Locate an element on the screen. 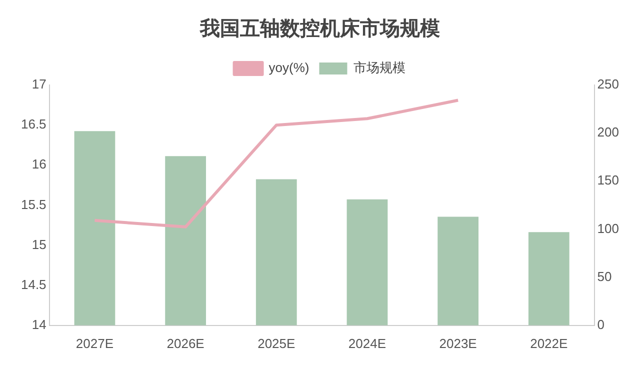 This screenshot has width=640, height=369. y2-tick-label: 200 is located at coordinates (608, 132).